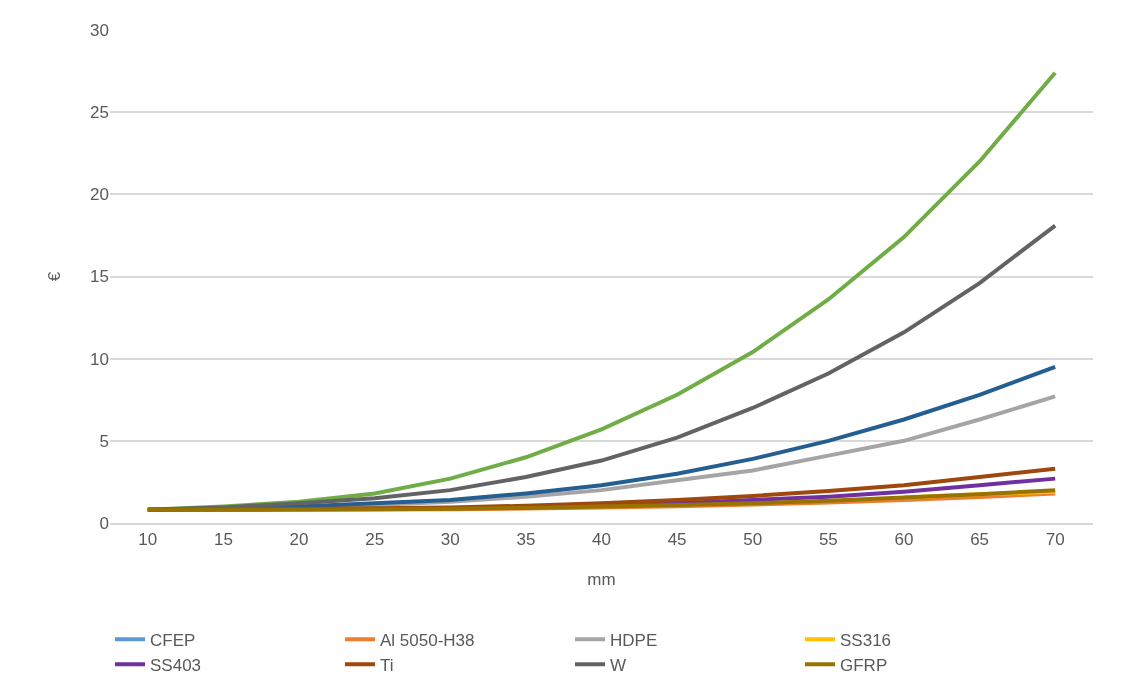 Image resolution: width=1133 pixels, height=695 pixels. Describe the element at coordinates (980, 540) in the screenshot. I see `x-tick-label: 65` at that location.